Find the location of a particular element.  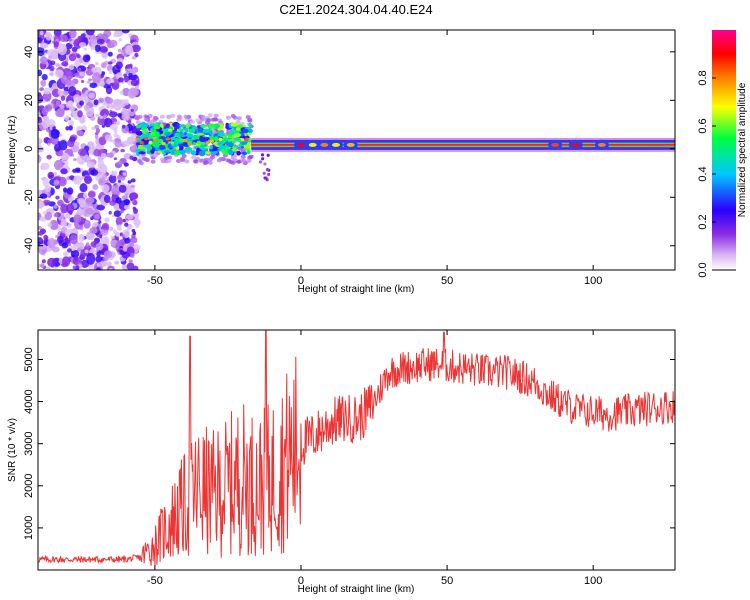

y-tick-label: 1000 is located at coordinates (29, 528).